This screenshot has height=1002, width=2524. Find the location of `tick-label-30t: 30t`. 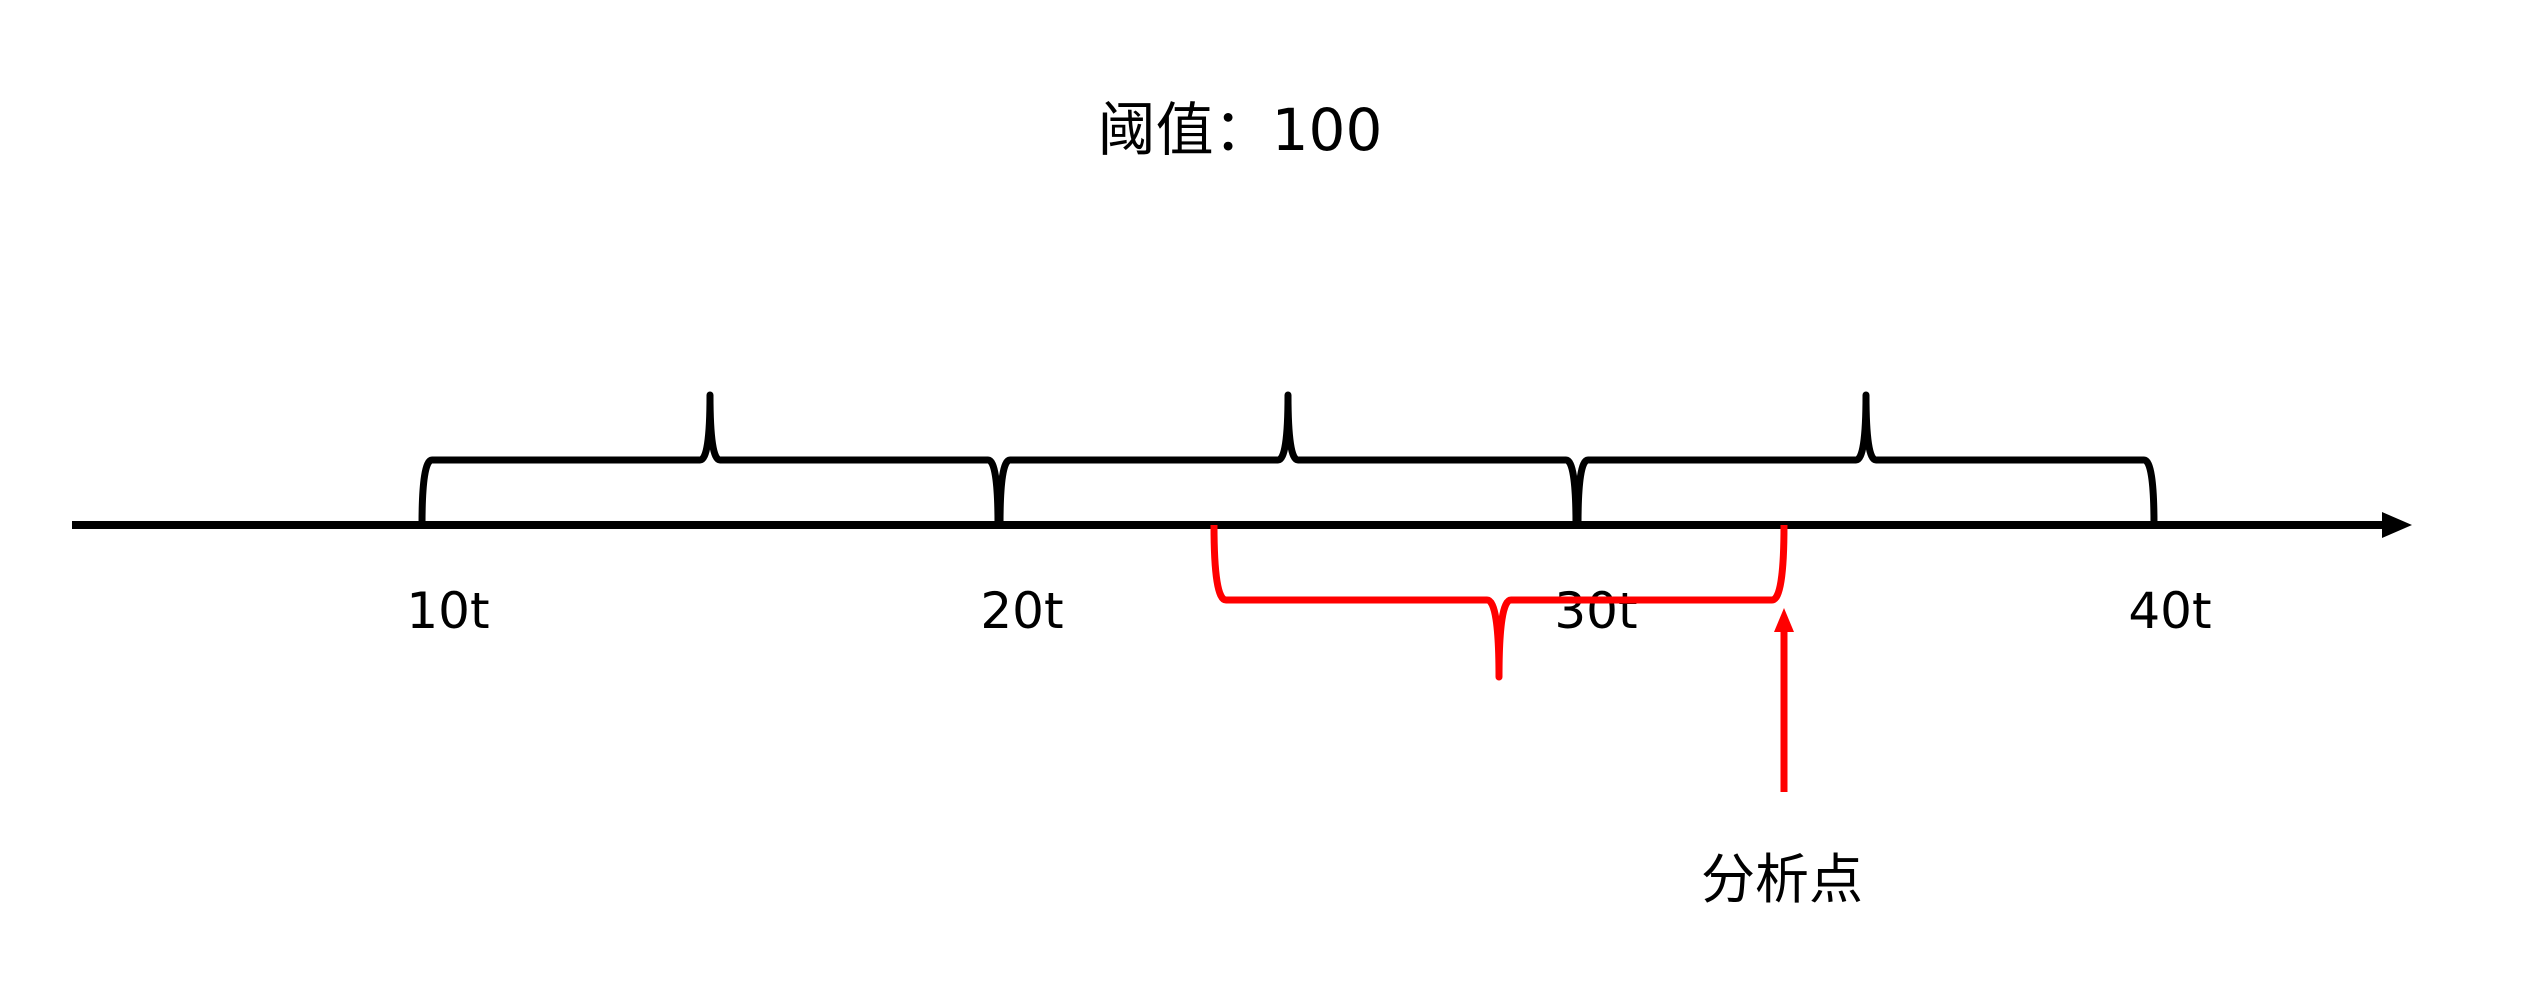

tick-label-30t: 30t is located at coordinates (1595, 611).